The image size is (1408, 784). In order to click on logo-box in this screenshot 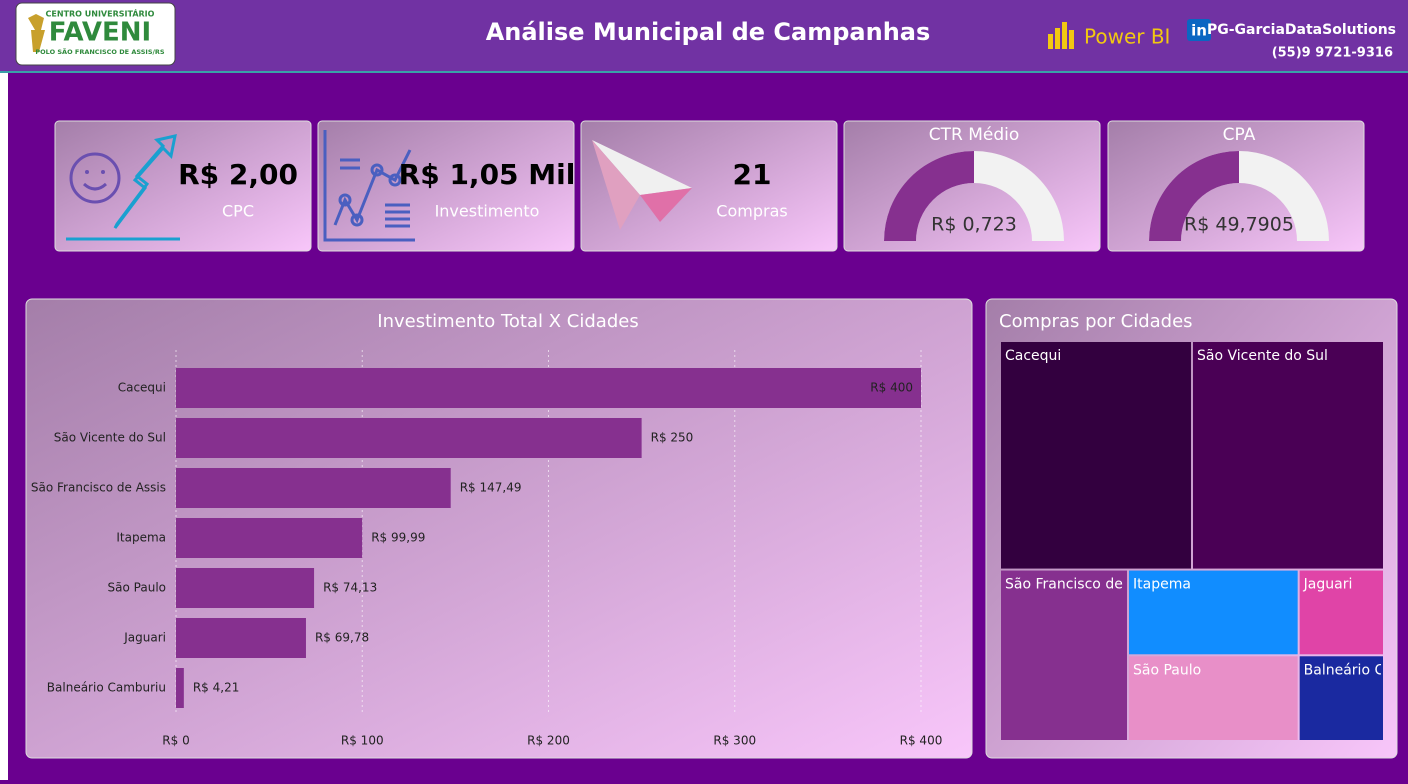, I will do `click(95, 34)`.